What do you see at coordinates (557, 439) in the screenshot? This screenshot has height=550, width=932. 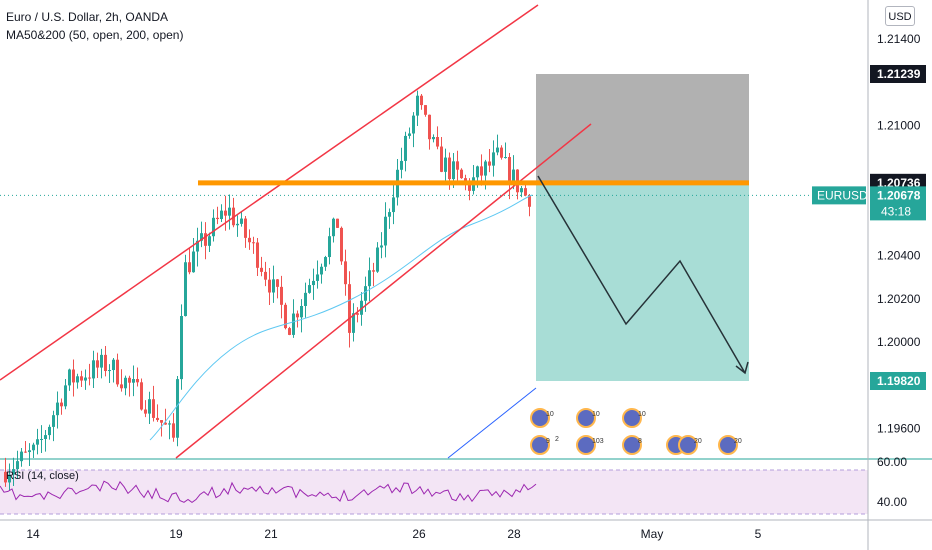 I see `event-marker-label: 2` at bounding box center [557, 439].